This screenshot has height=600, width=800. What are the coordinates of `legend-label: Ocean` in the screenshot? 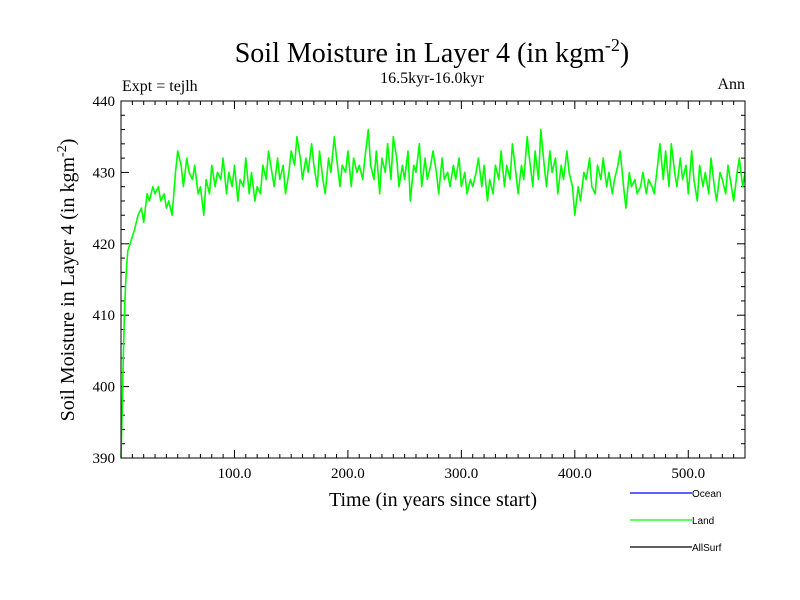 It's located at (706, 494).